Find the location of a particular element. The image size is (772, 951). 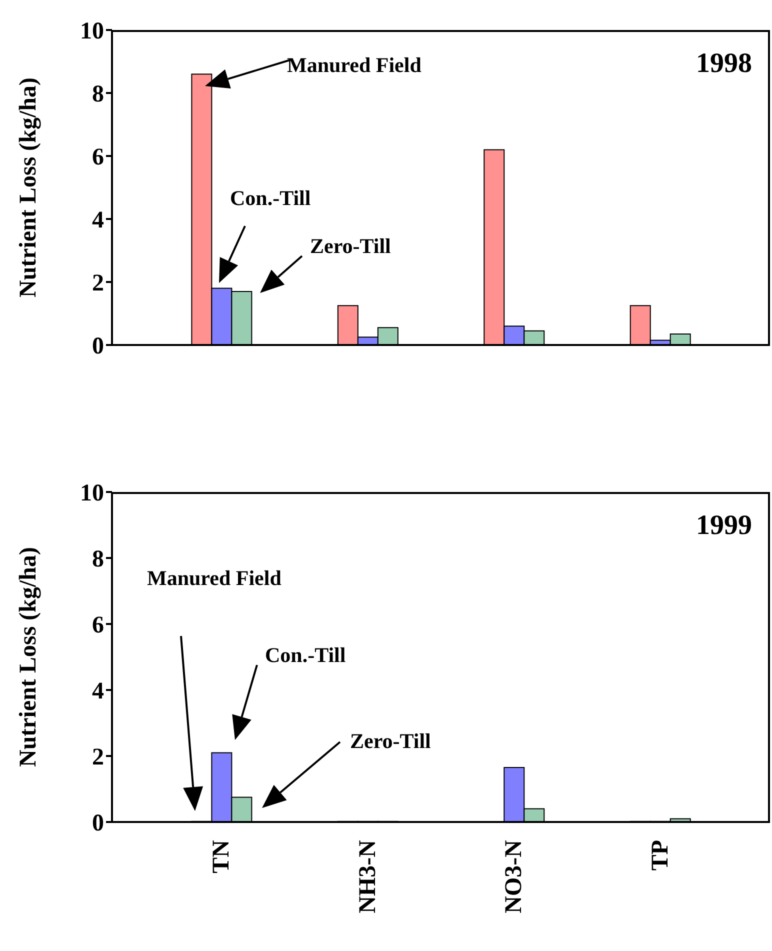

x-tick-label: TN is located at coordinates (221, 856).